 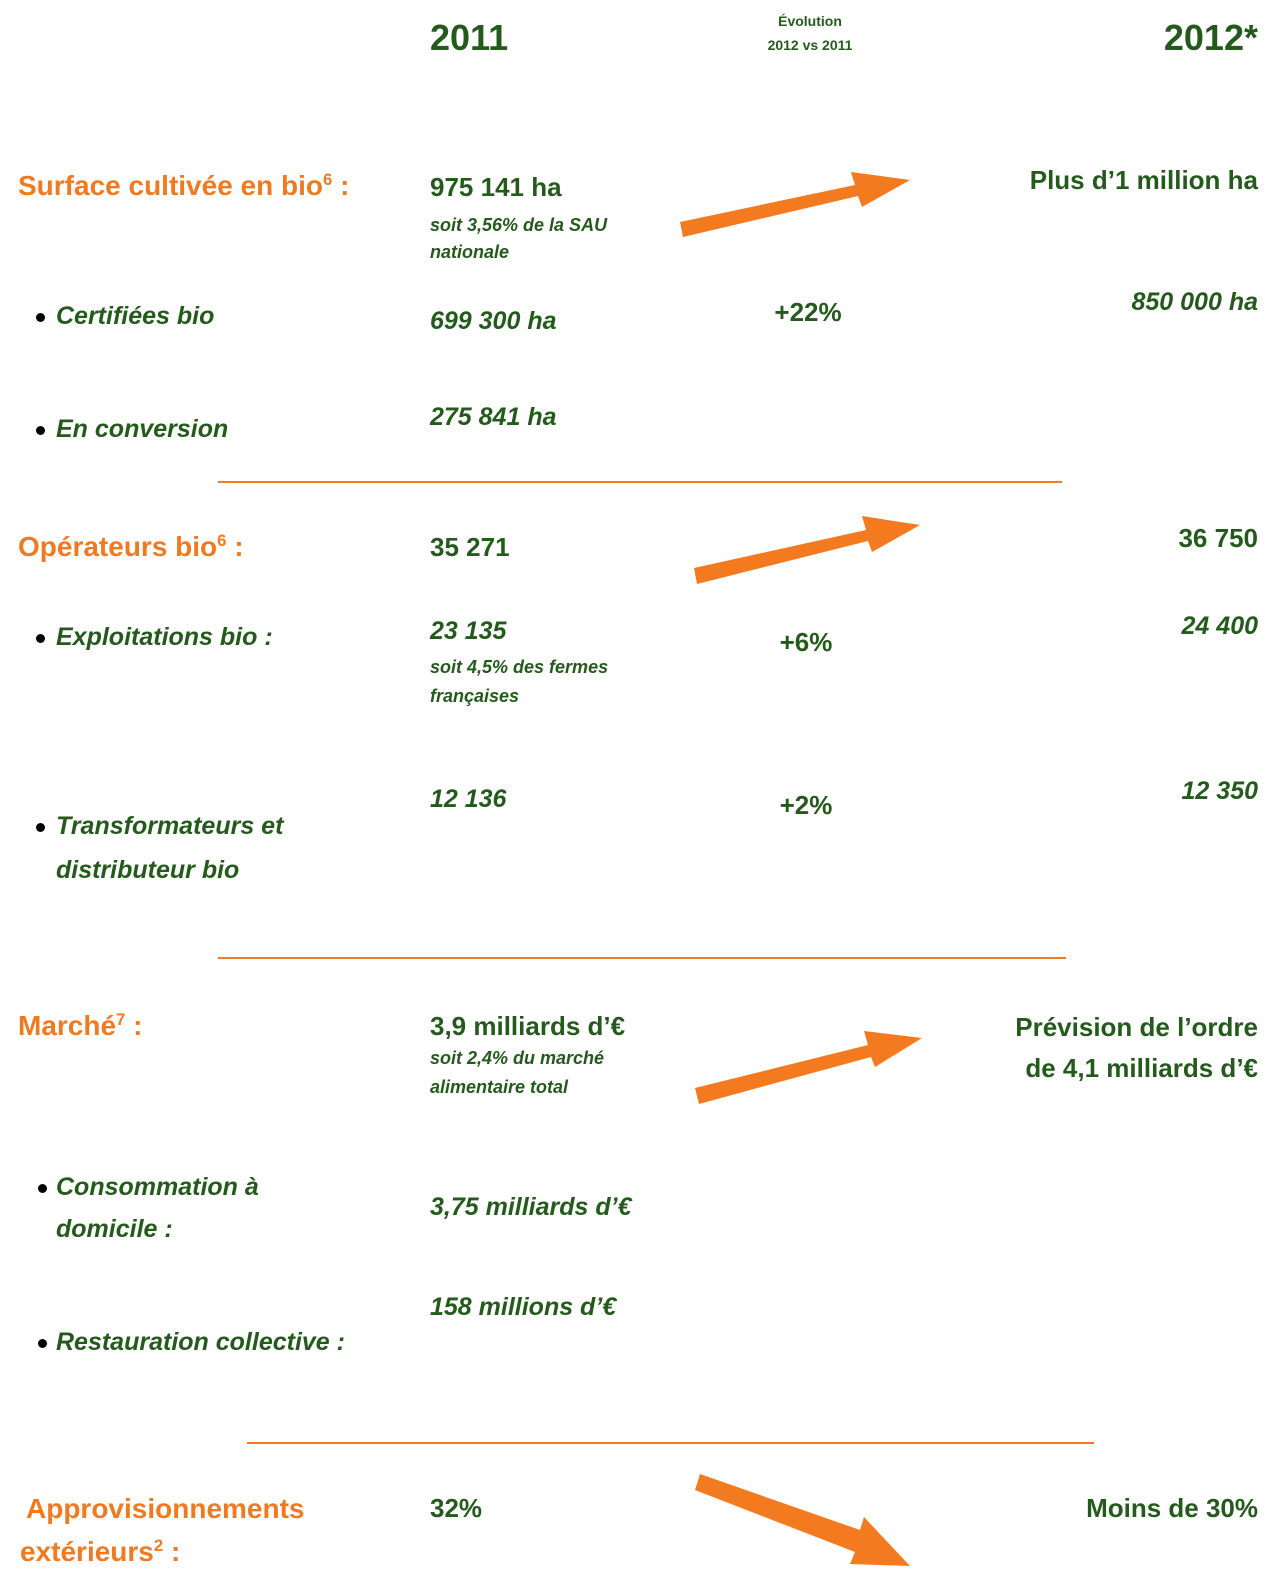 I want to click on title-text: Surface cultivée en bio, so click(x=170, y=185).